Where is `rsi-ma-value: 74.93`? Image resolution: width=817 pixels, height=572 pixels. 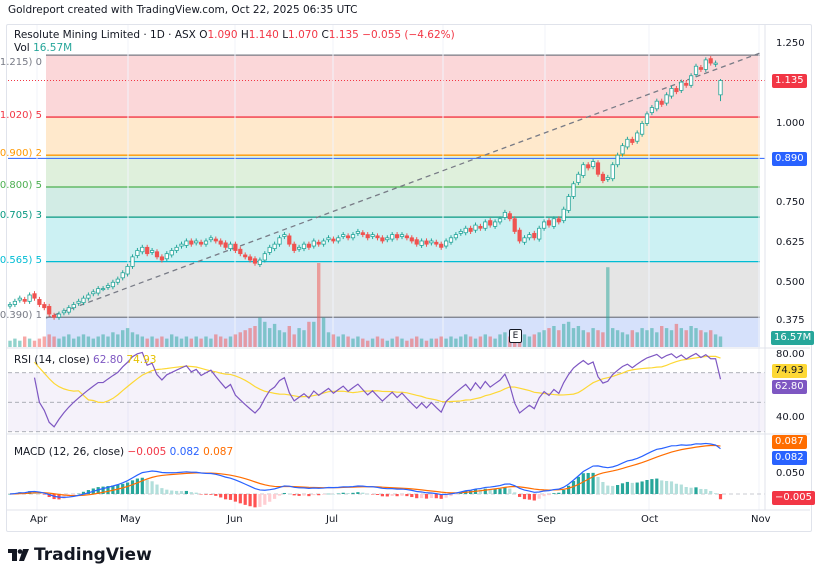
rsi-ma-value: 74.93 is located at coordinates (141, 360).